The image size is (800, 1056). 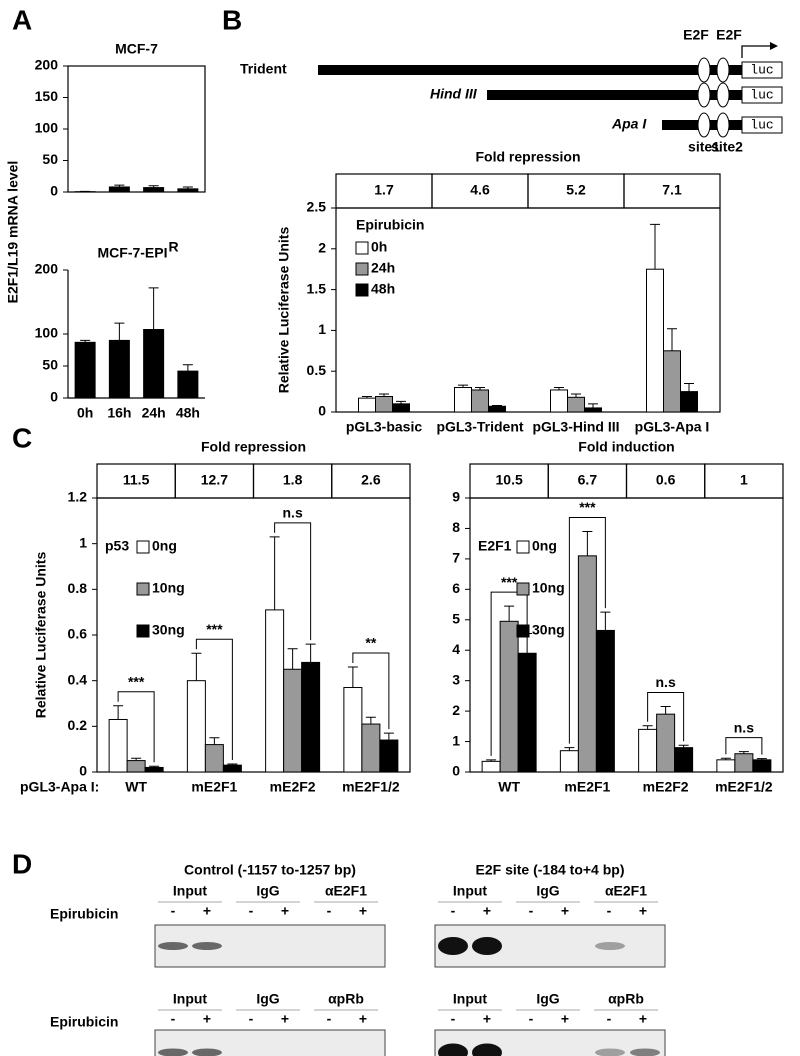 What do you see at coordinates (293, 513) in the screenshot?
I see `significance-label: n.s` at bounding box center [293, 513].